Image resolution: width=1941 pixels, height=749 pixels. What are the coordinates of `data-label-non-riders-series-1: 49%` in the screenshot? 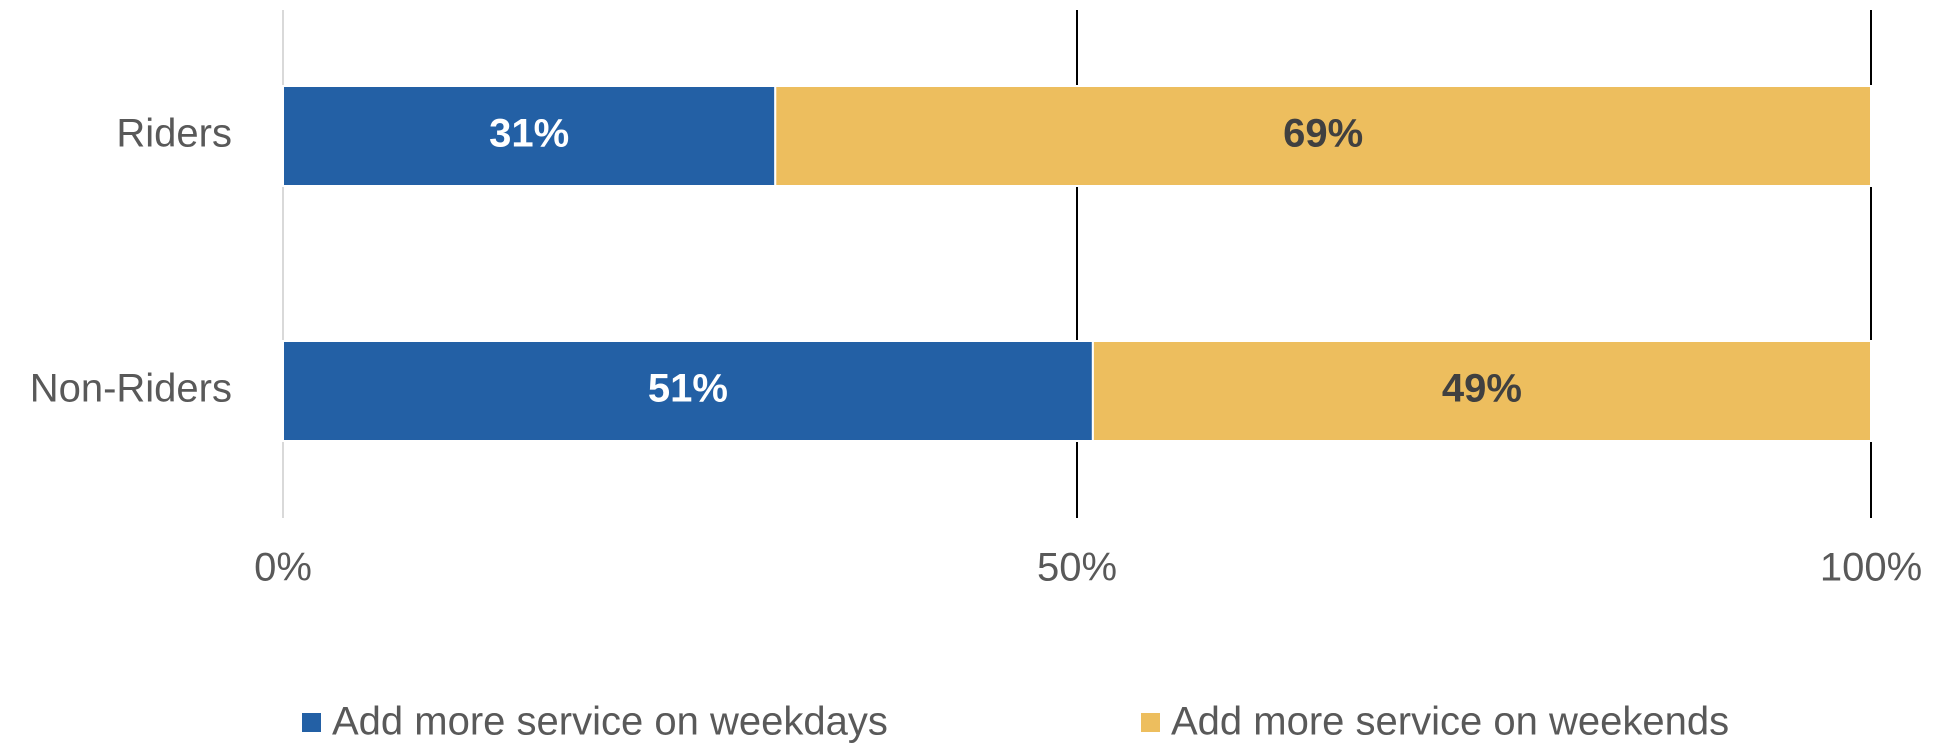 It's located at (1482, 389).